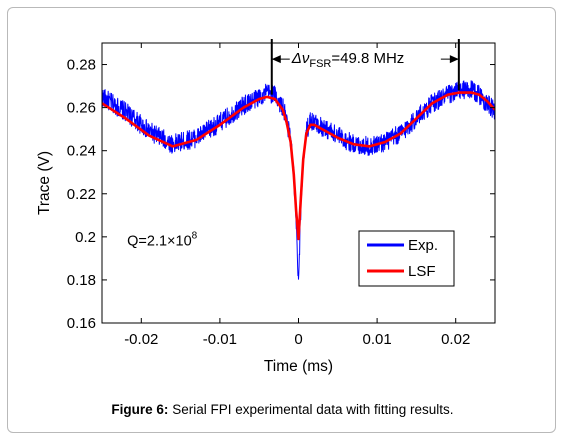 The width and height of the screenshot is (565, 441). What do you see at coordinates (85, 237) in the screenshot?
I see `y-tick-label: 0.2` at bounding box center [85, 237].